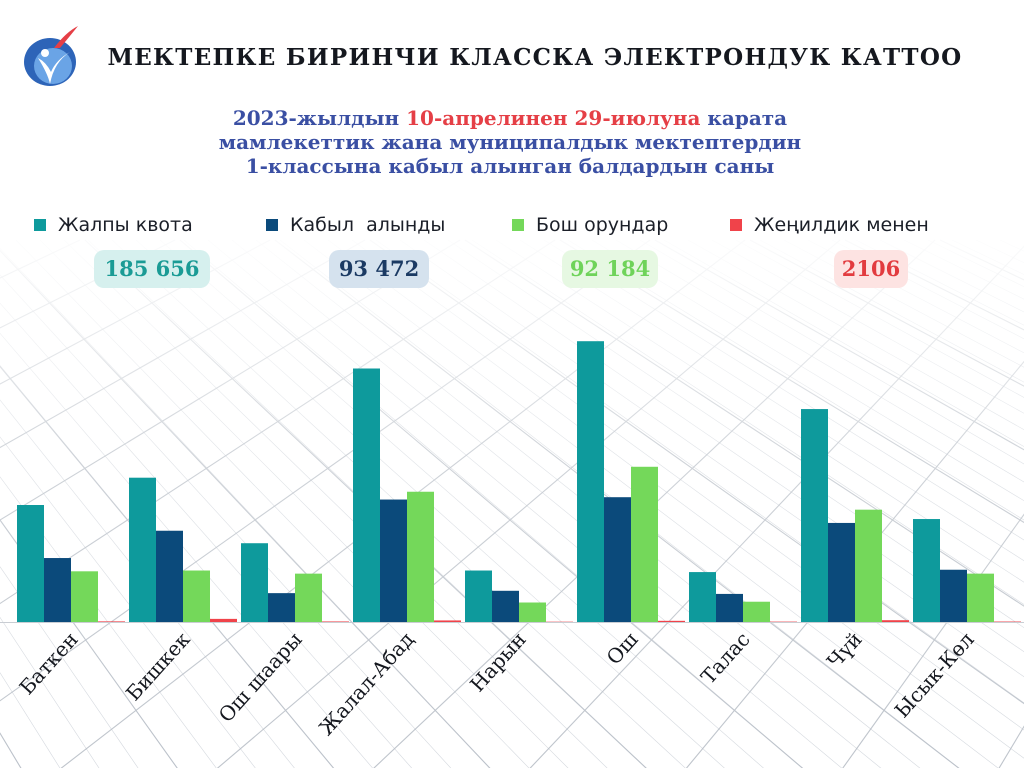  What do you see at coordinates (871, 269) in the screenshot?
I see `total-privileged-badge: 2106` at bounding box center [871, 269].